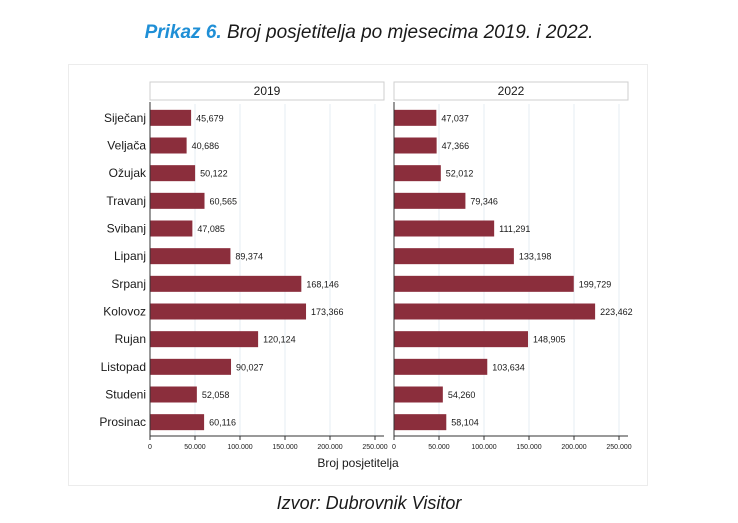  I want to click on category-label-6: Lipanj, so click(130, 256).